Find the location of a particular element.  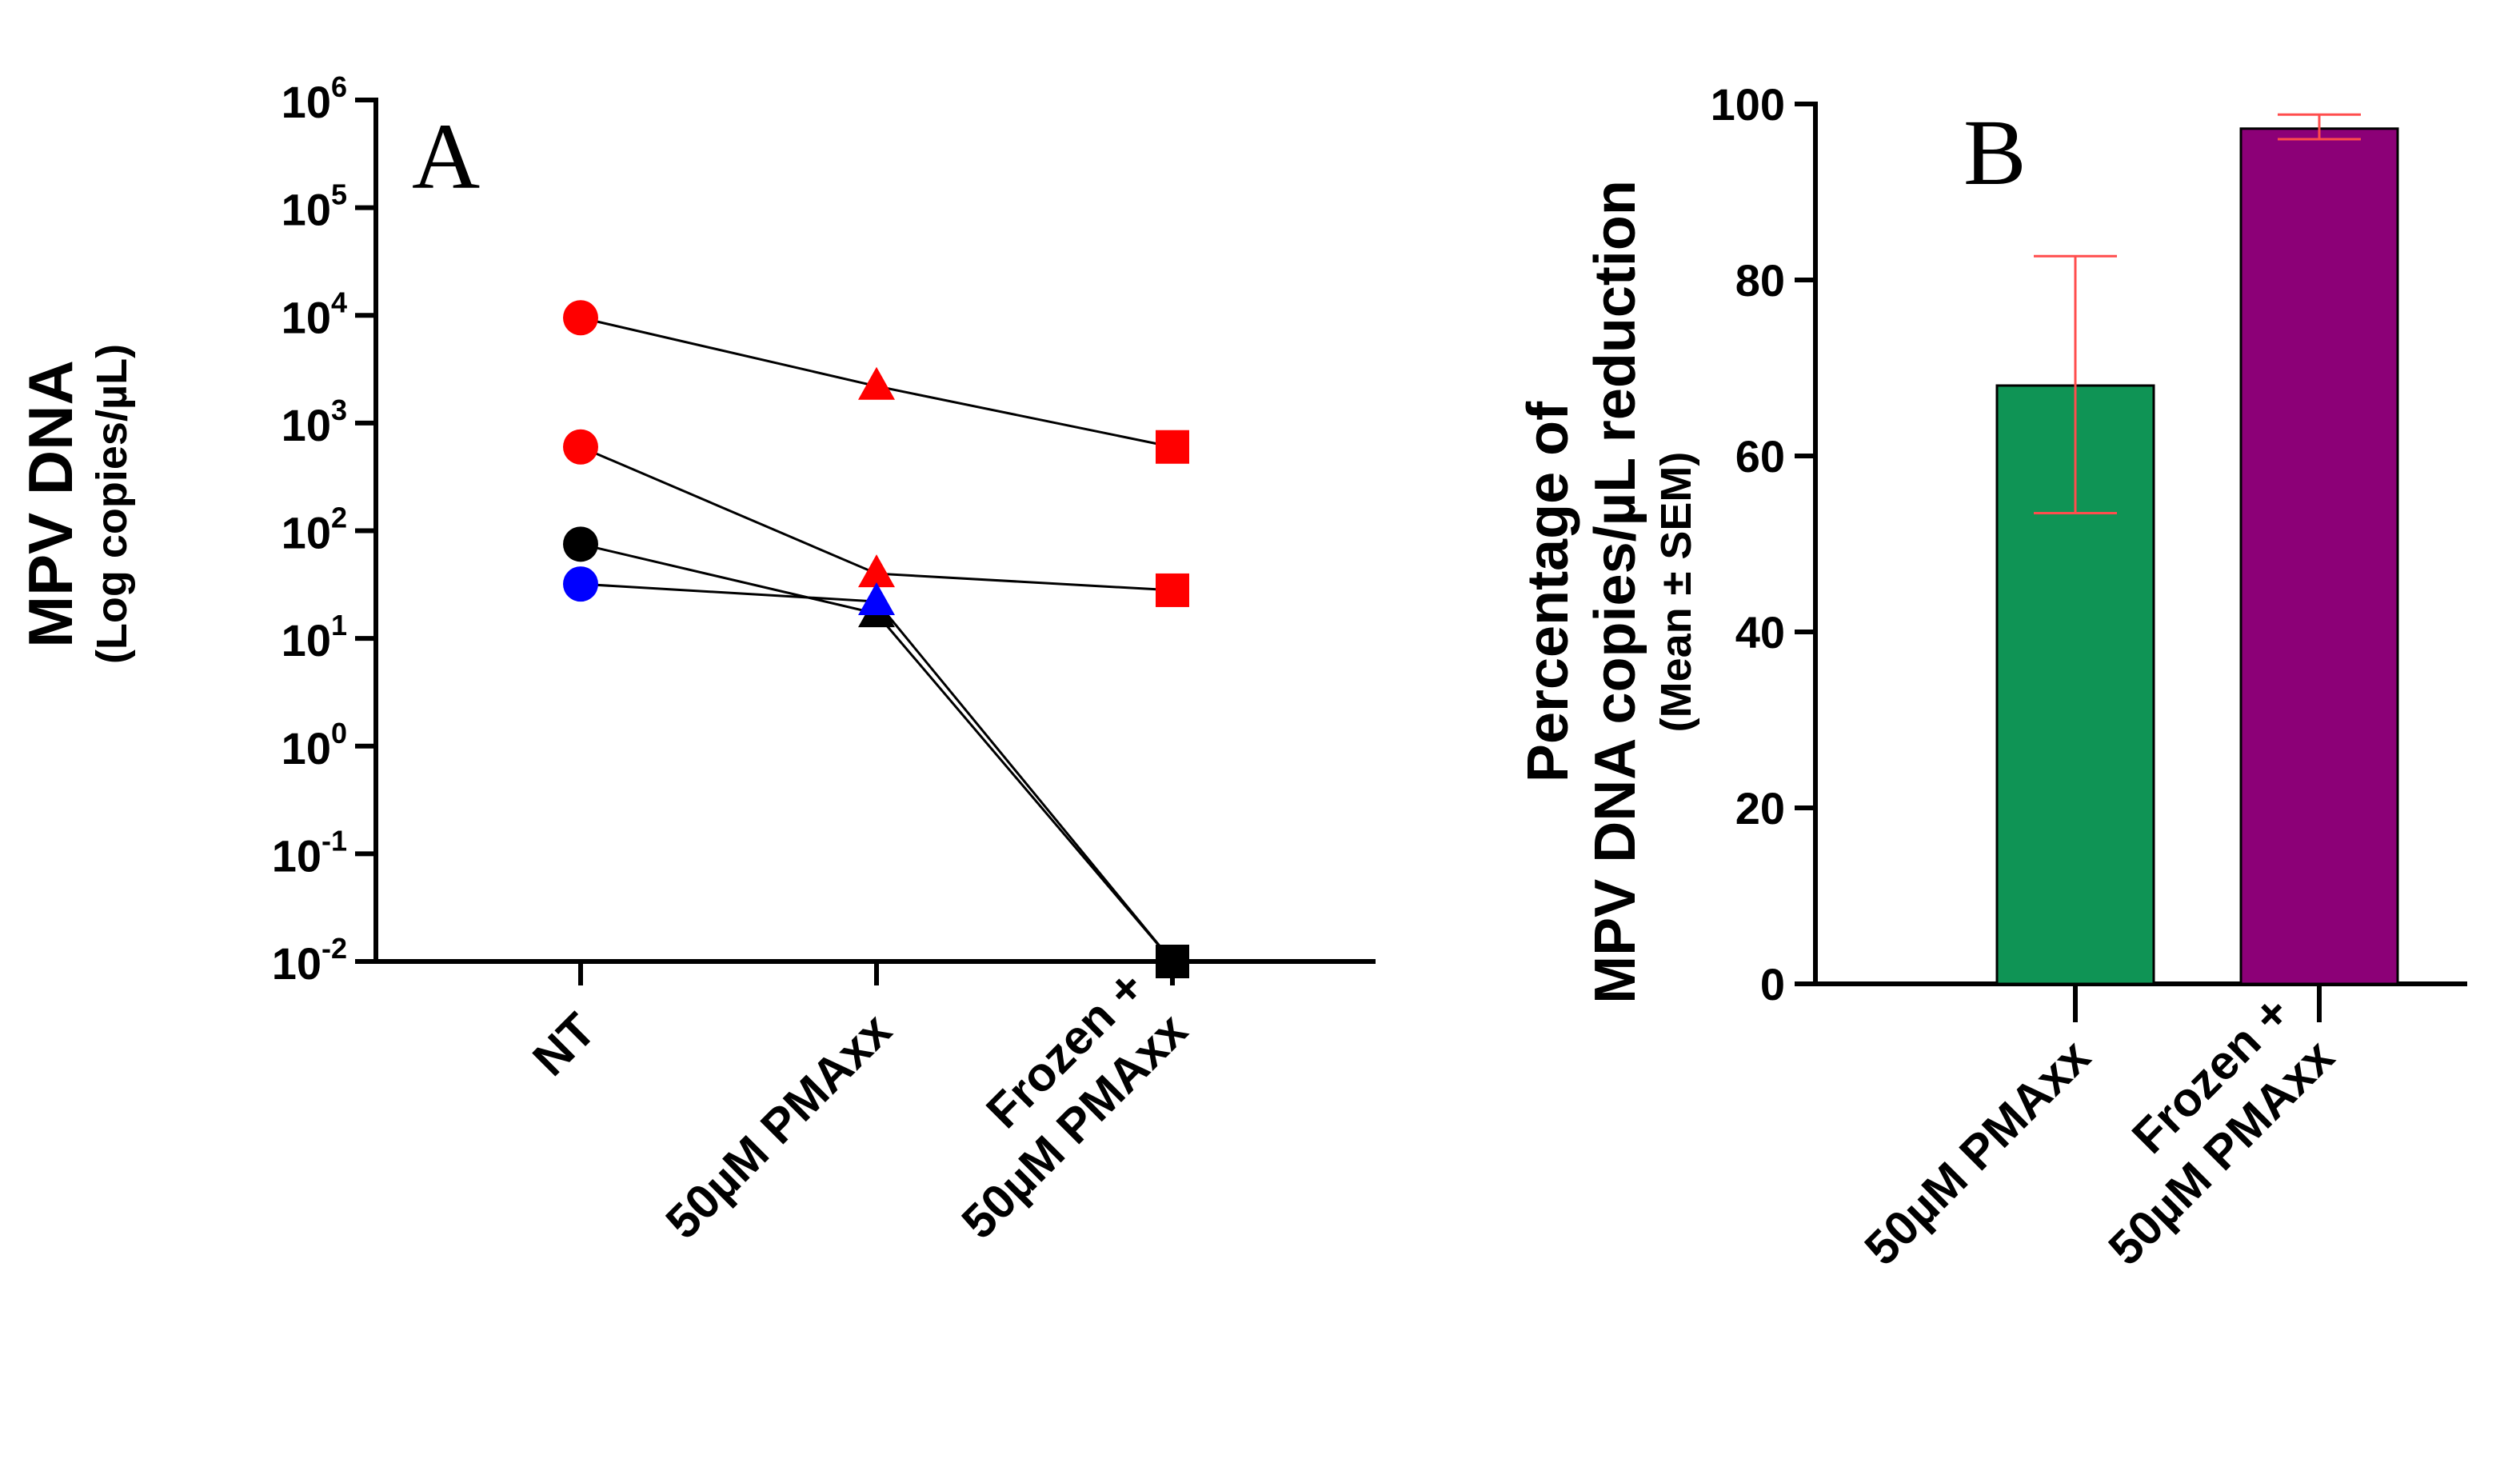

panel-a-y-tick-label: 10⁴ is located at coordinates (314, 314).